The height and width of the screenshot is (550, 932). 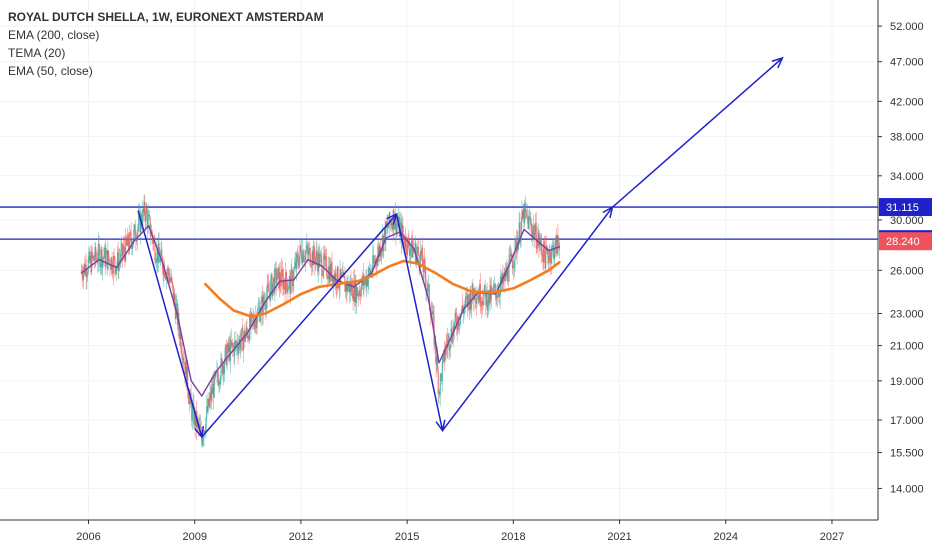 I want to click on legend-indicator-tema20: TEMA (20), so click(x=37, y=53).